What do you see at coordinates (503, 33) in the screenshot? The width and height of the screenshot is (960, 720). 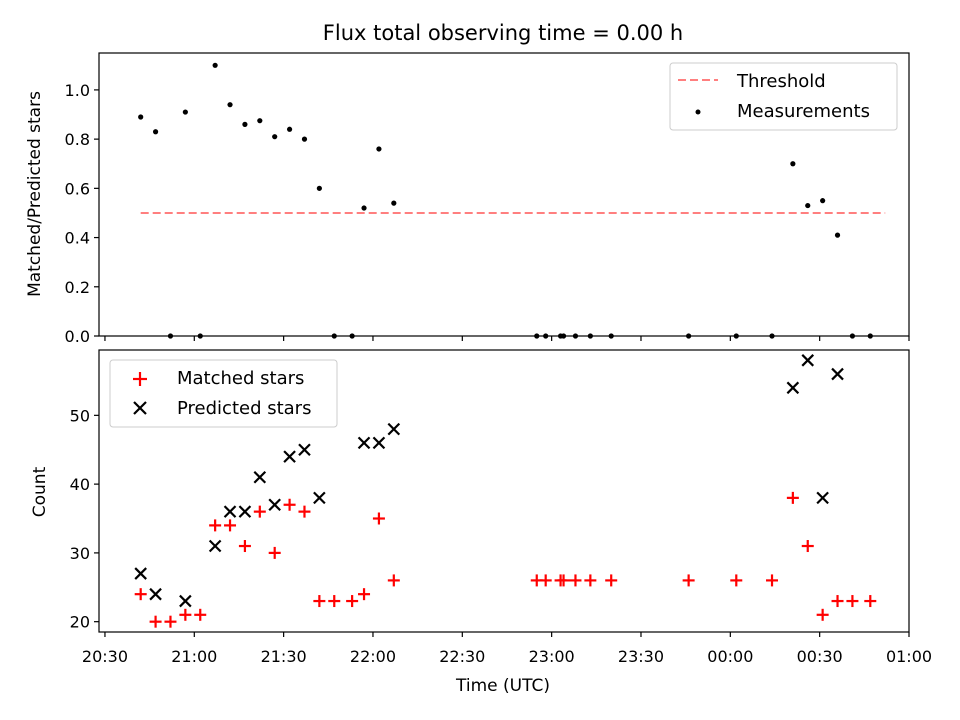 I see `chart-title: Flux total observing time = 0.00 h` at bounding box center [503, 33].